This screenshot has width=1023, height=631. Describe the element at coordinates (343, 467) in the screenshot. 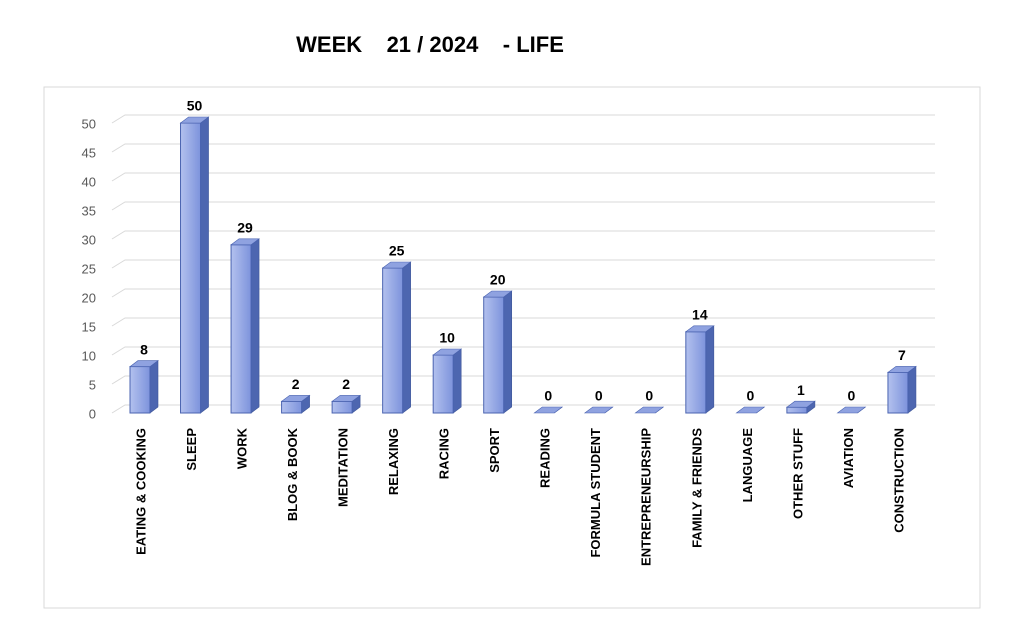

I see `x-tick-label: MEDITATION` at that location.